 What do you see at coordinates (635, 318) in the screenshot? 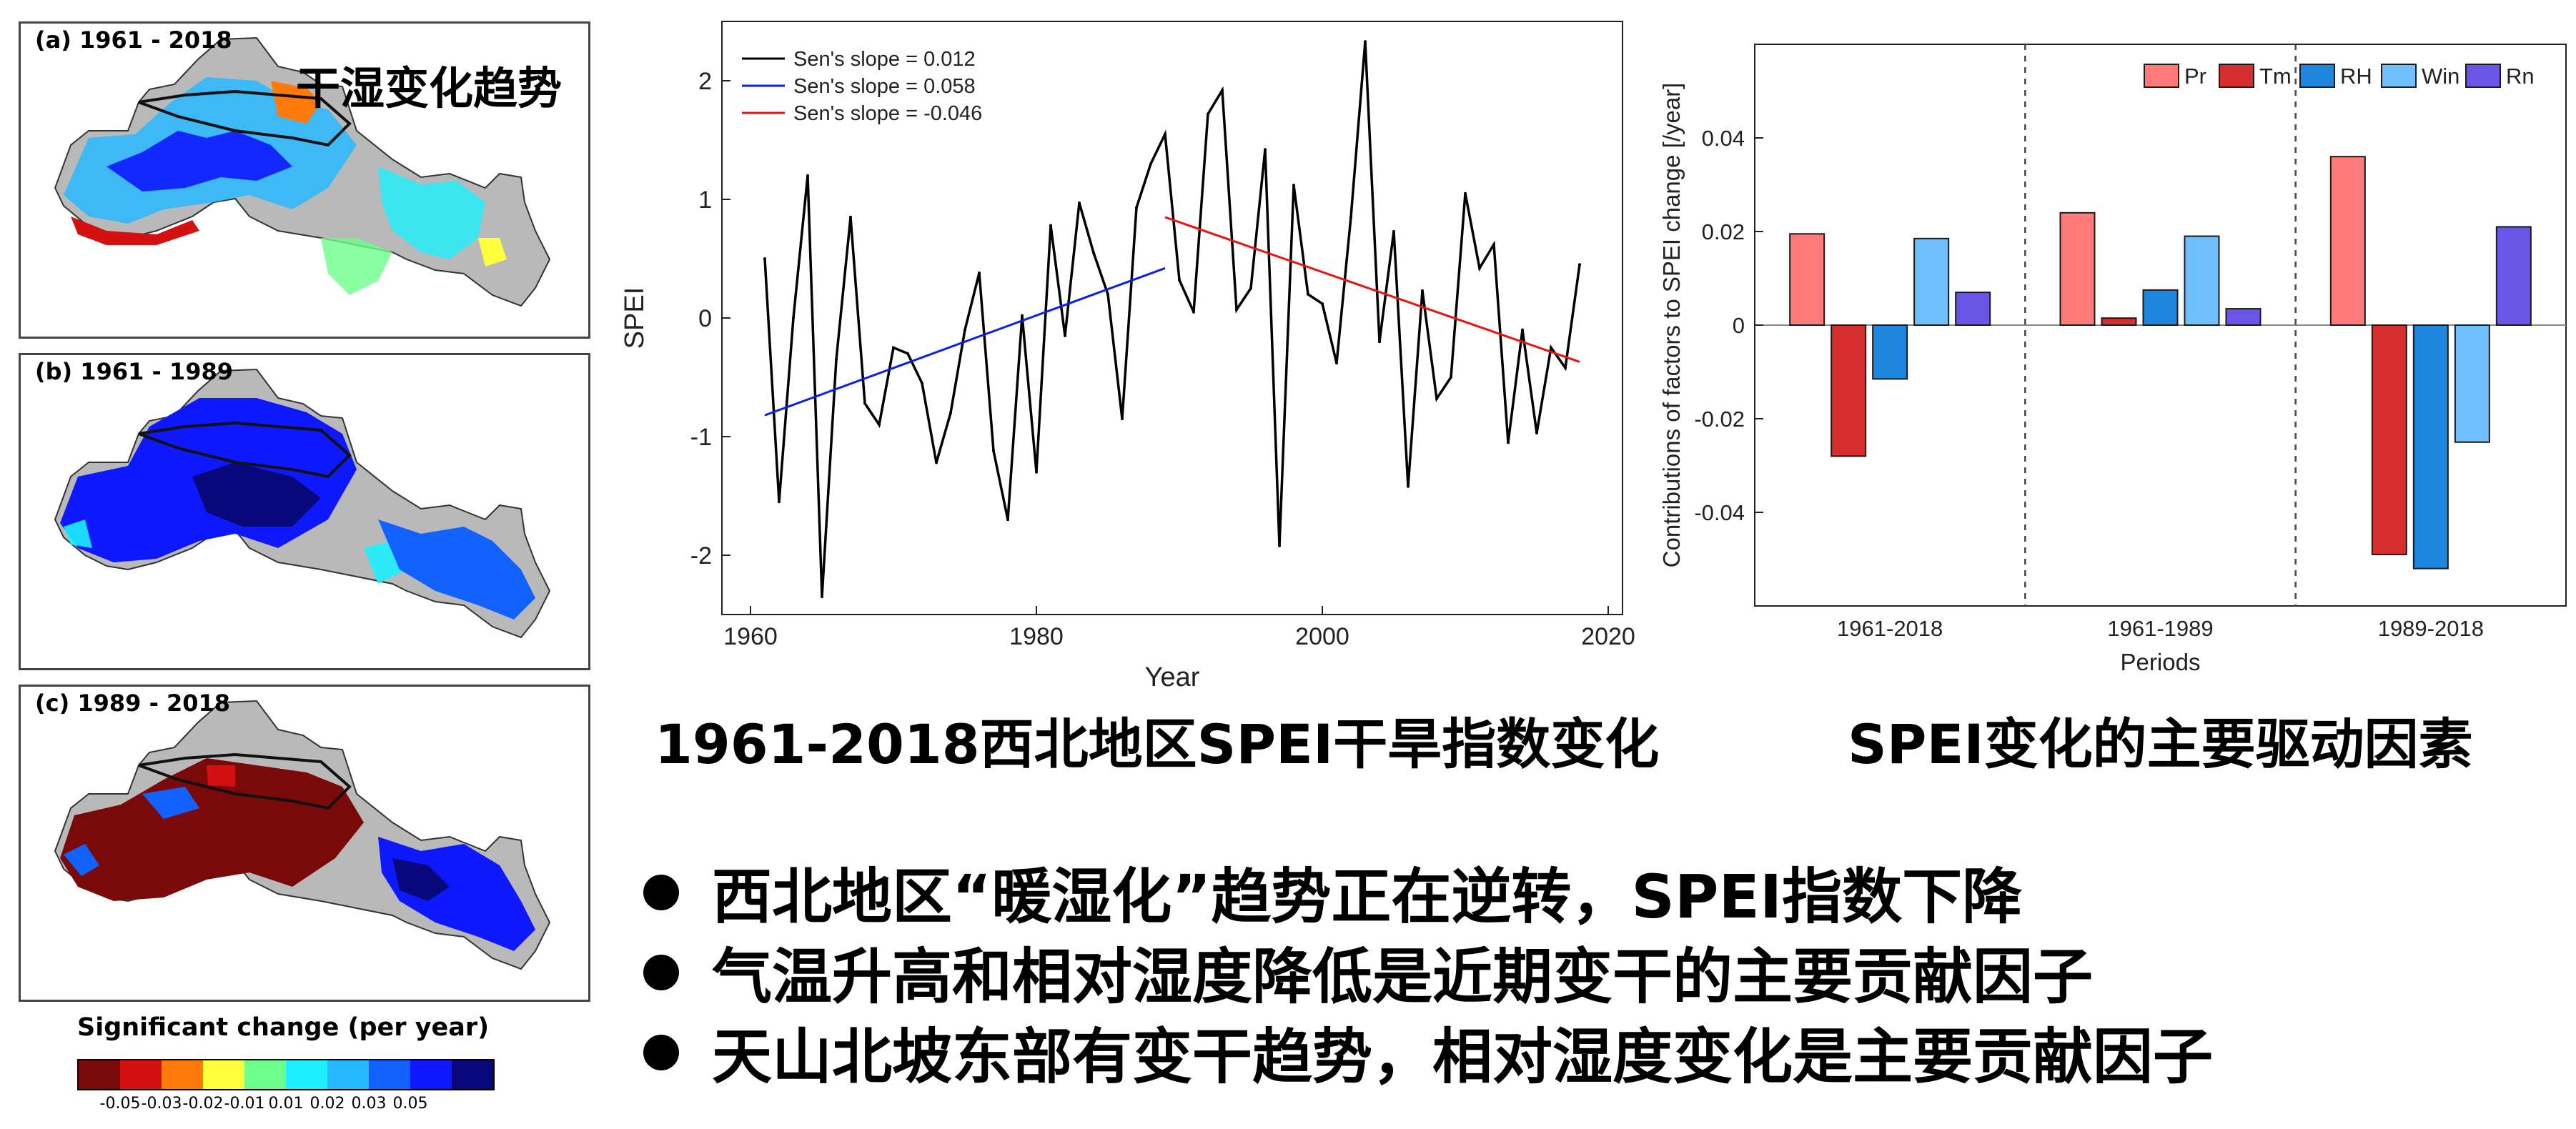
I see `y-axis-label: SPEI` at bounding box center [635, 318].